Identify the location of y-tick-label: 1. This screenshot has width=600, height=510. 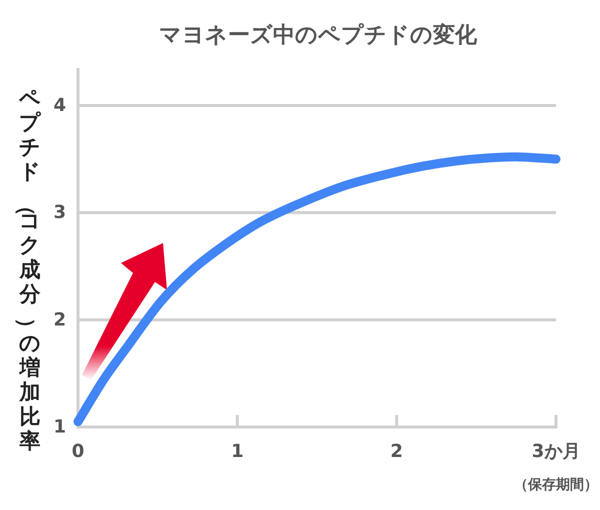
(59, 427).